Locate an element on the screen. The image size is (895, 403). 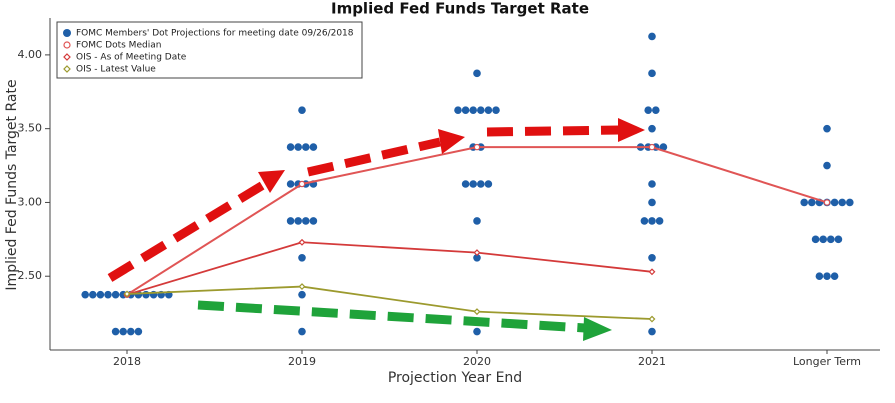
green-arrow-shaft is located at coordinates (391, 316).